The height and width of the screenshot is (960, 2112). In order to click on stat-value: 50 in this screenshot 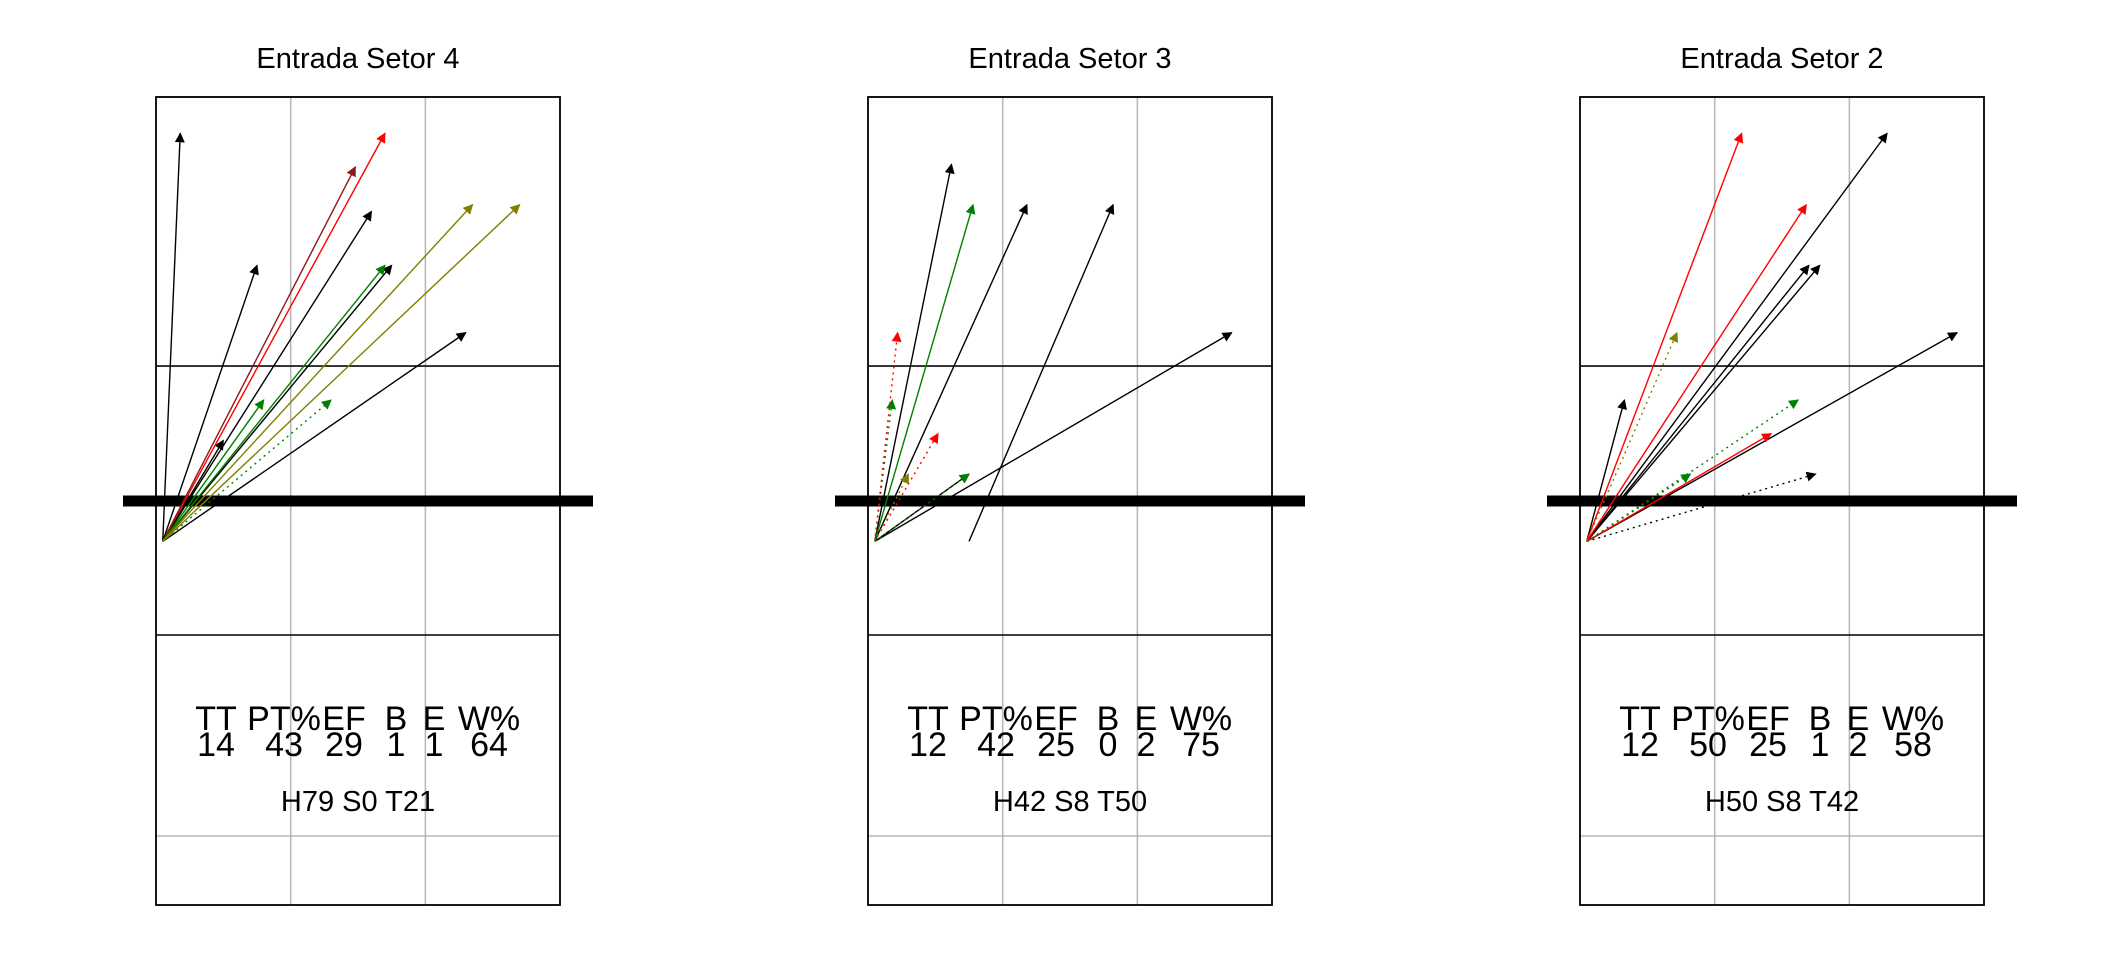, I will do `click(1708, 745)`.